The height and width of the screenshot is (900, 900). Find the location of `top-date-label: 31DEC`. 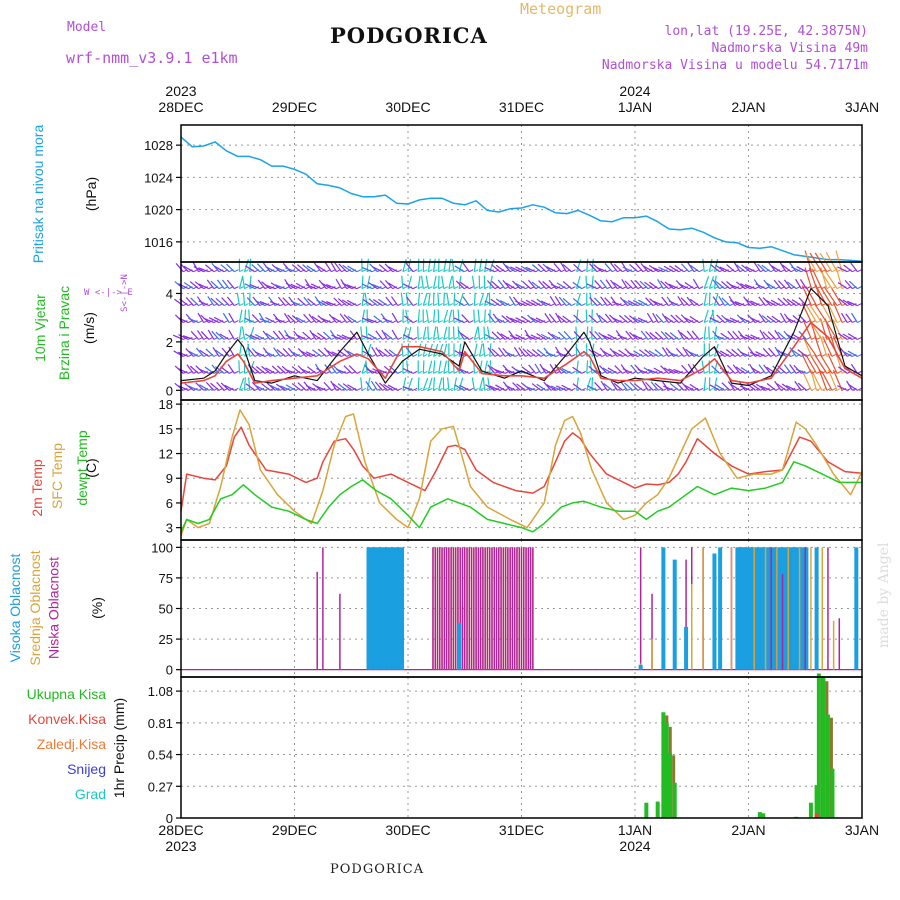

top-date-label: 31DEC is located at coordinates (521, 107).